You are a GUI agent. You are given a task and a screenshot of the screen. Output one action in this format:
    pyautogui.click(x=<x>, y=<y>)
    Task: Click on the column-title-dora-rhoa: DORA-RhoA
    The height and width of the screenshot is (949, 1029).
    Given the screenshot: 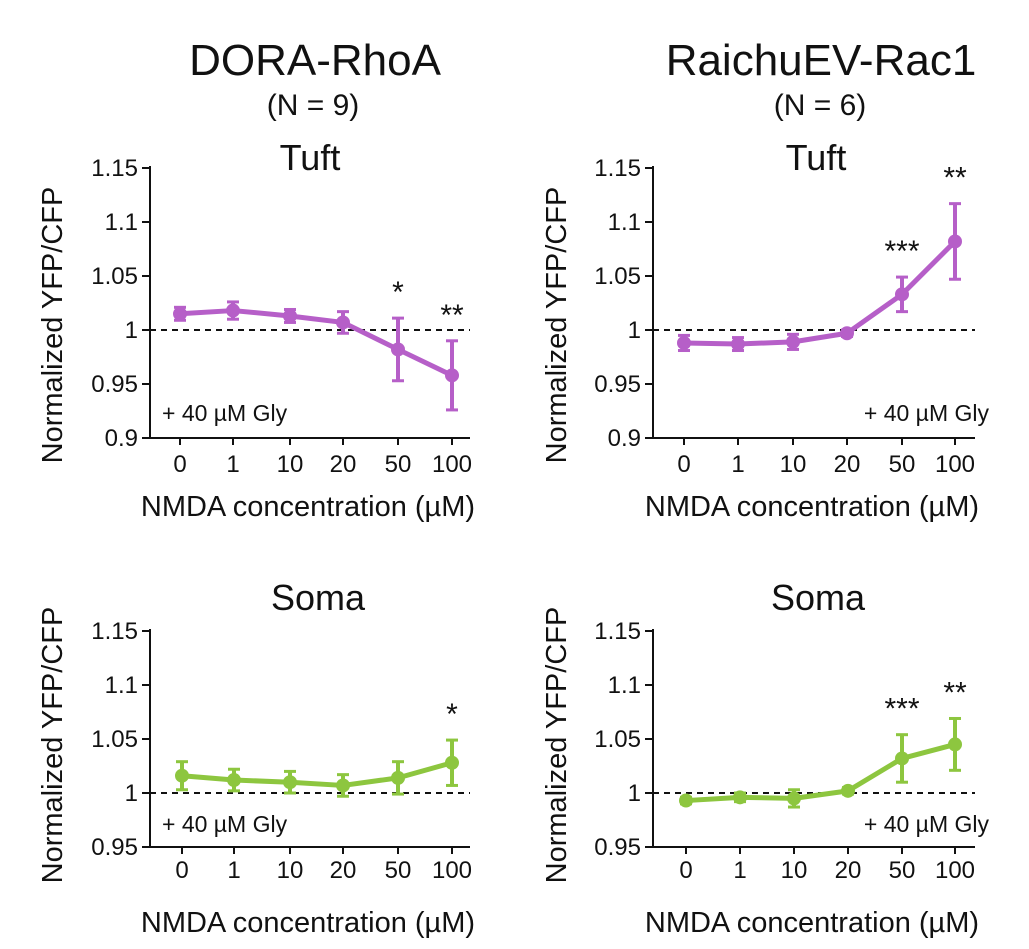 What is the action you would take?
    pyautogui.click(x=315, y=60)
    